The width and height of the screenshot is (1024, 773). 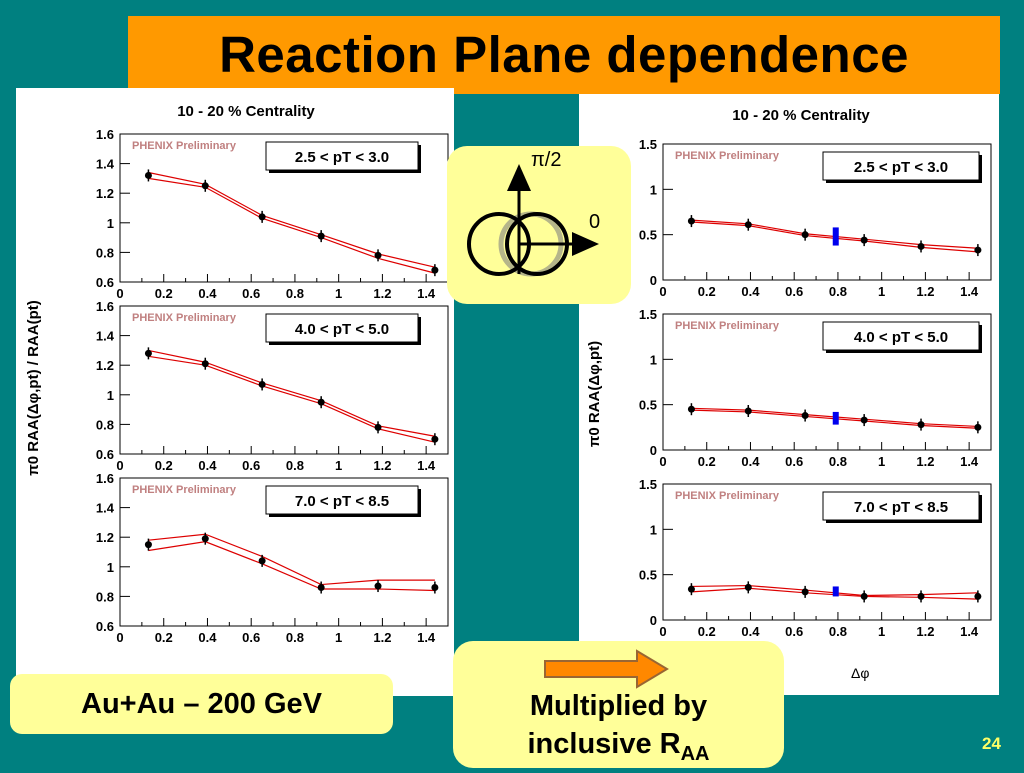 I want to click on diagram-label-pi-half: π/2, so click(x=546, y=160).